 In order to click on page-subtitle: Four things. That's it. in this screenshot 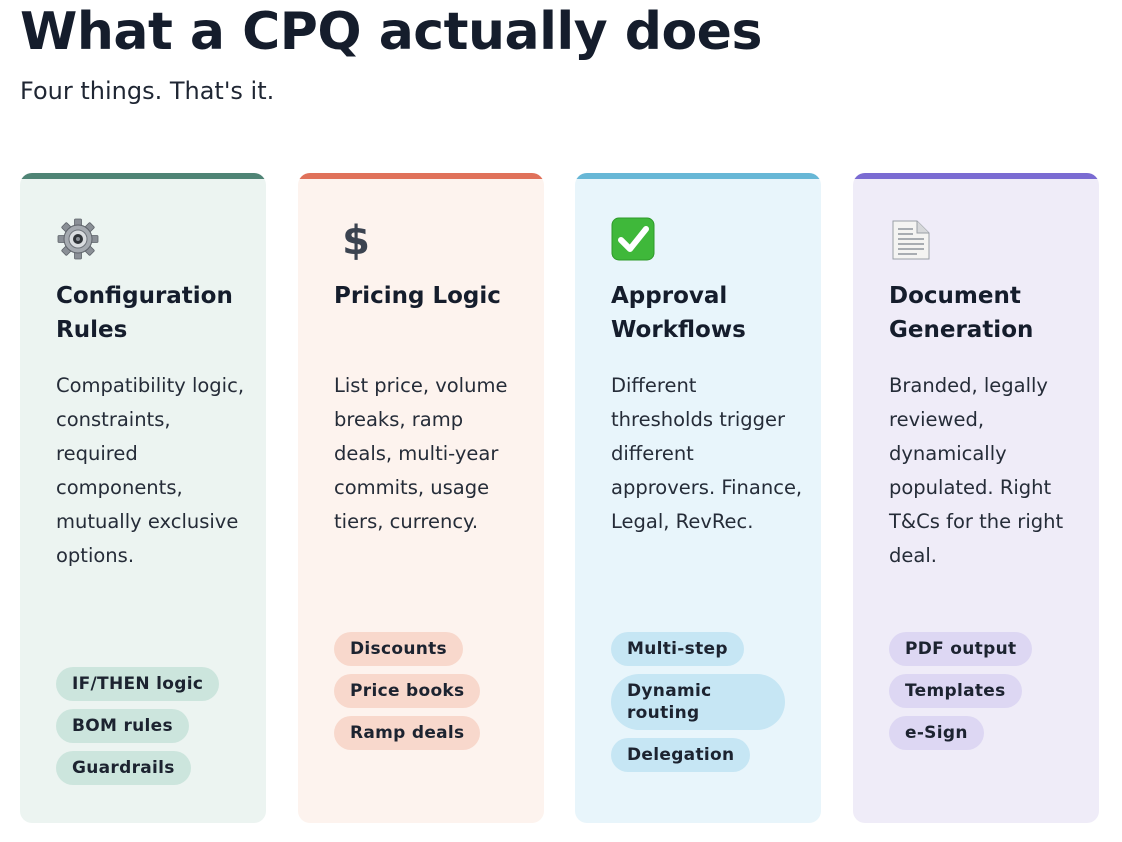, I will do `click(147, 91)`.